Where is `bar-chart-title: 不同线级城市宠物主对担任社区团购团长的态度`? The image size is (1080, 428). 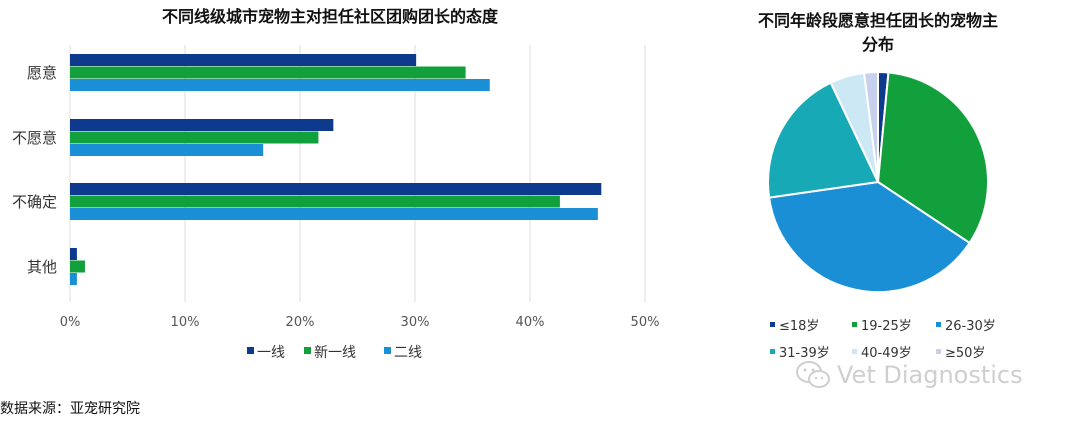
bar-chart-title: 不同线级城市宠物主对担任社区团购团长的态度 is located at coordinates (330, 16).